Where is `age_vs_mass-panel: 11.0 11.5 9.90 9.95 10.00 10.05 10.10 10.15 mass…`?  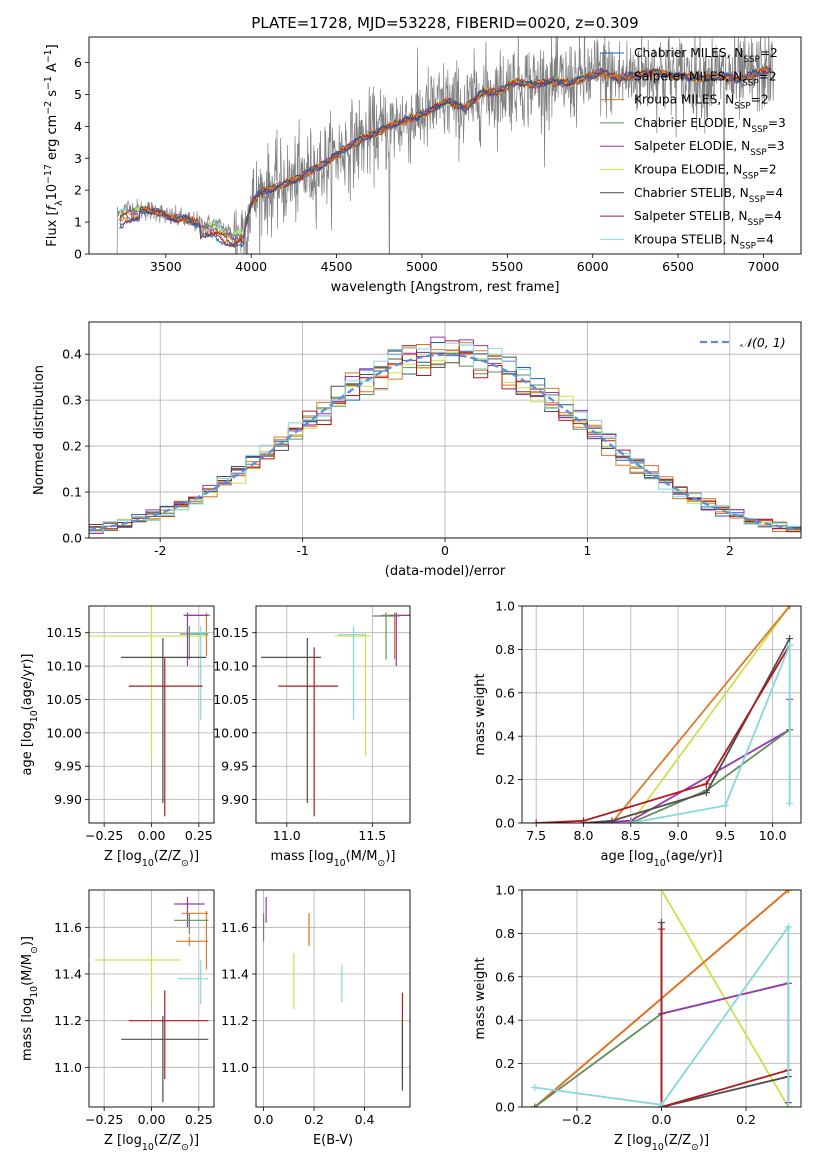 age_vs_mass-panel: 11.0 11.5 9.90 9.95 10.00 10.05 10.10 10.15 mass… is located at coordinates (312, 737).